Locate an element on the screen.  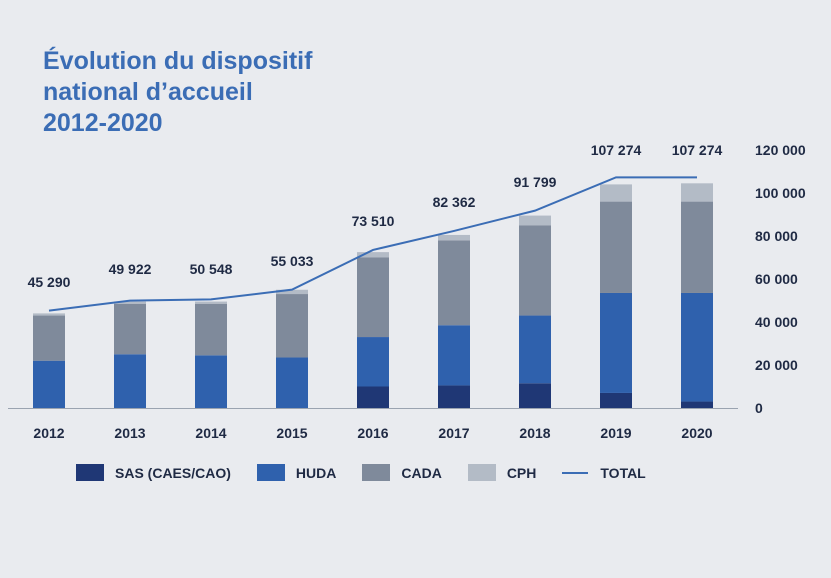
y-tick-label: 80 000 is located at coordinates (776, 236).